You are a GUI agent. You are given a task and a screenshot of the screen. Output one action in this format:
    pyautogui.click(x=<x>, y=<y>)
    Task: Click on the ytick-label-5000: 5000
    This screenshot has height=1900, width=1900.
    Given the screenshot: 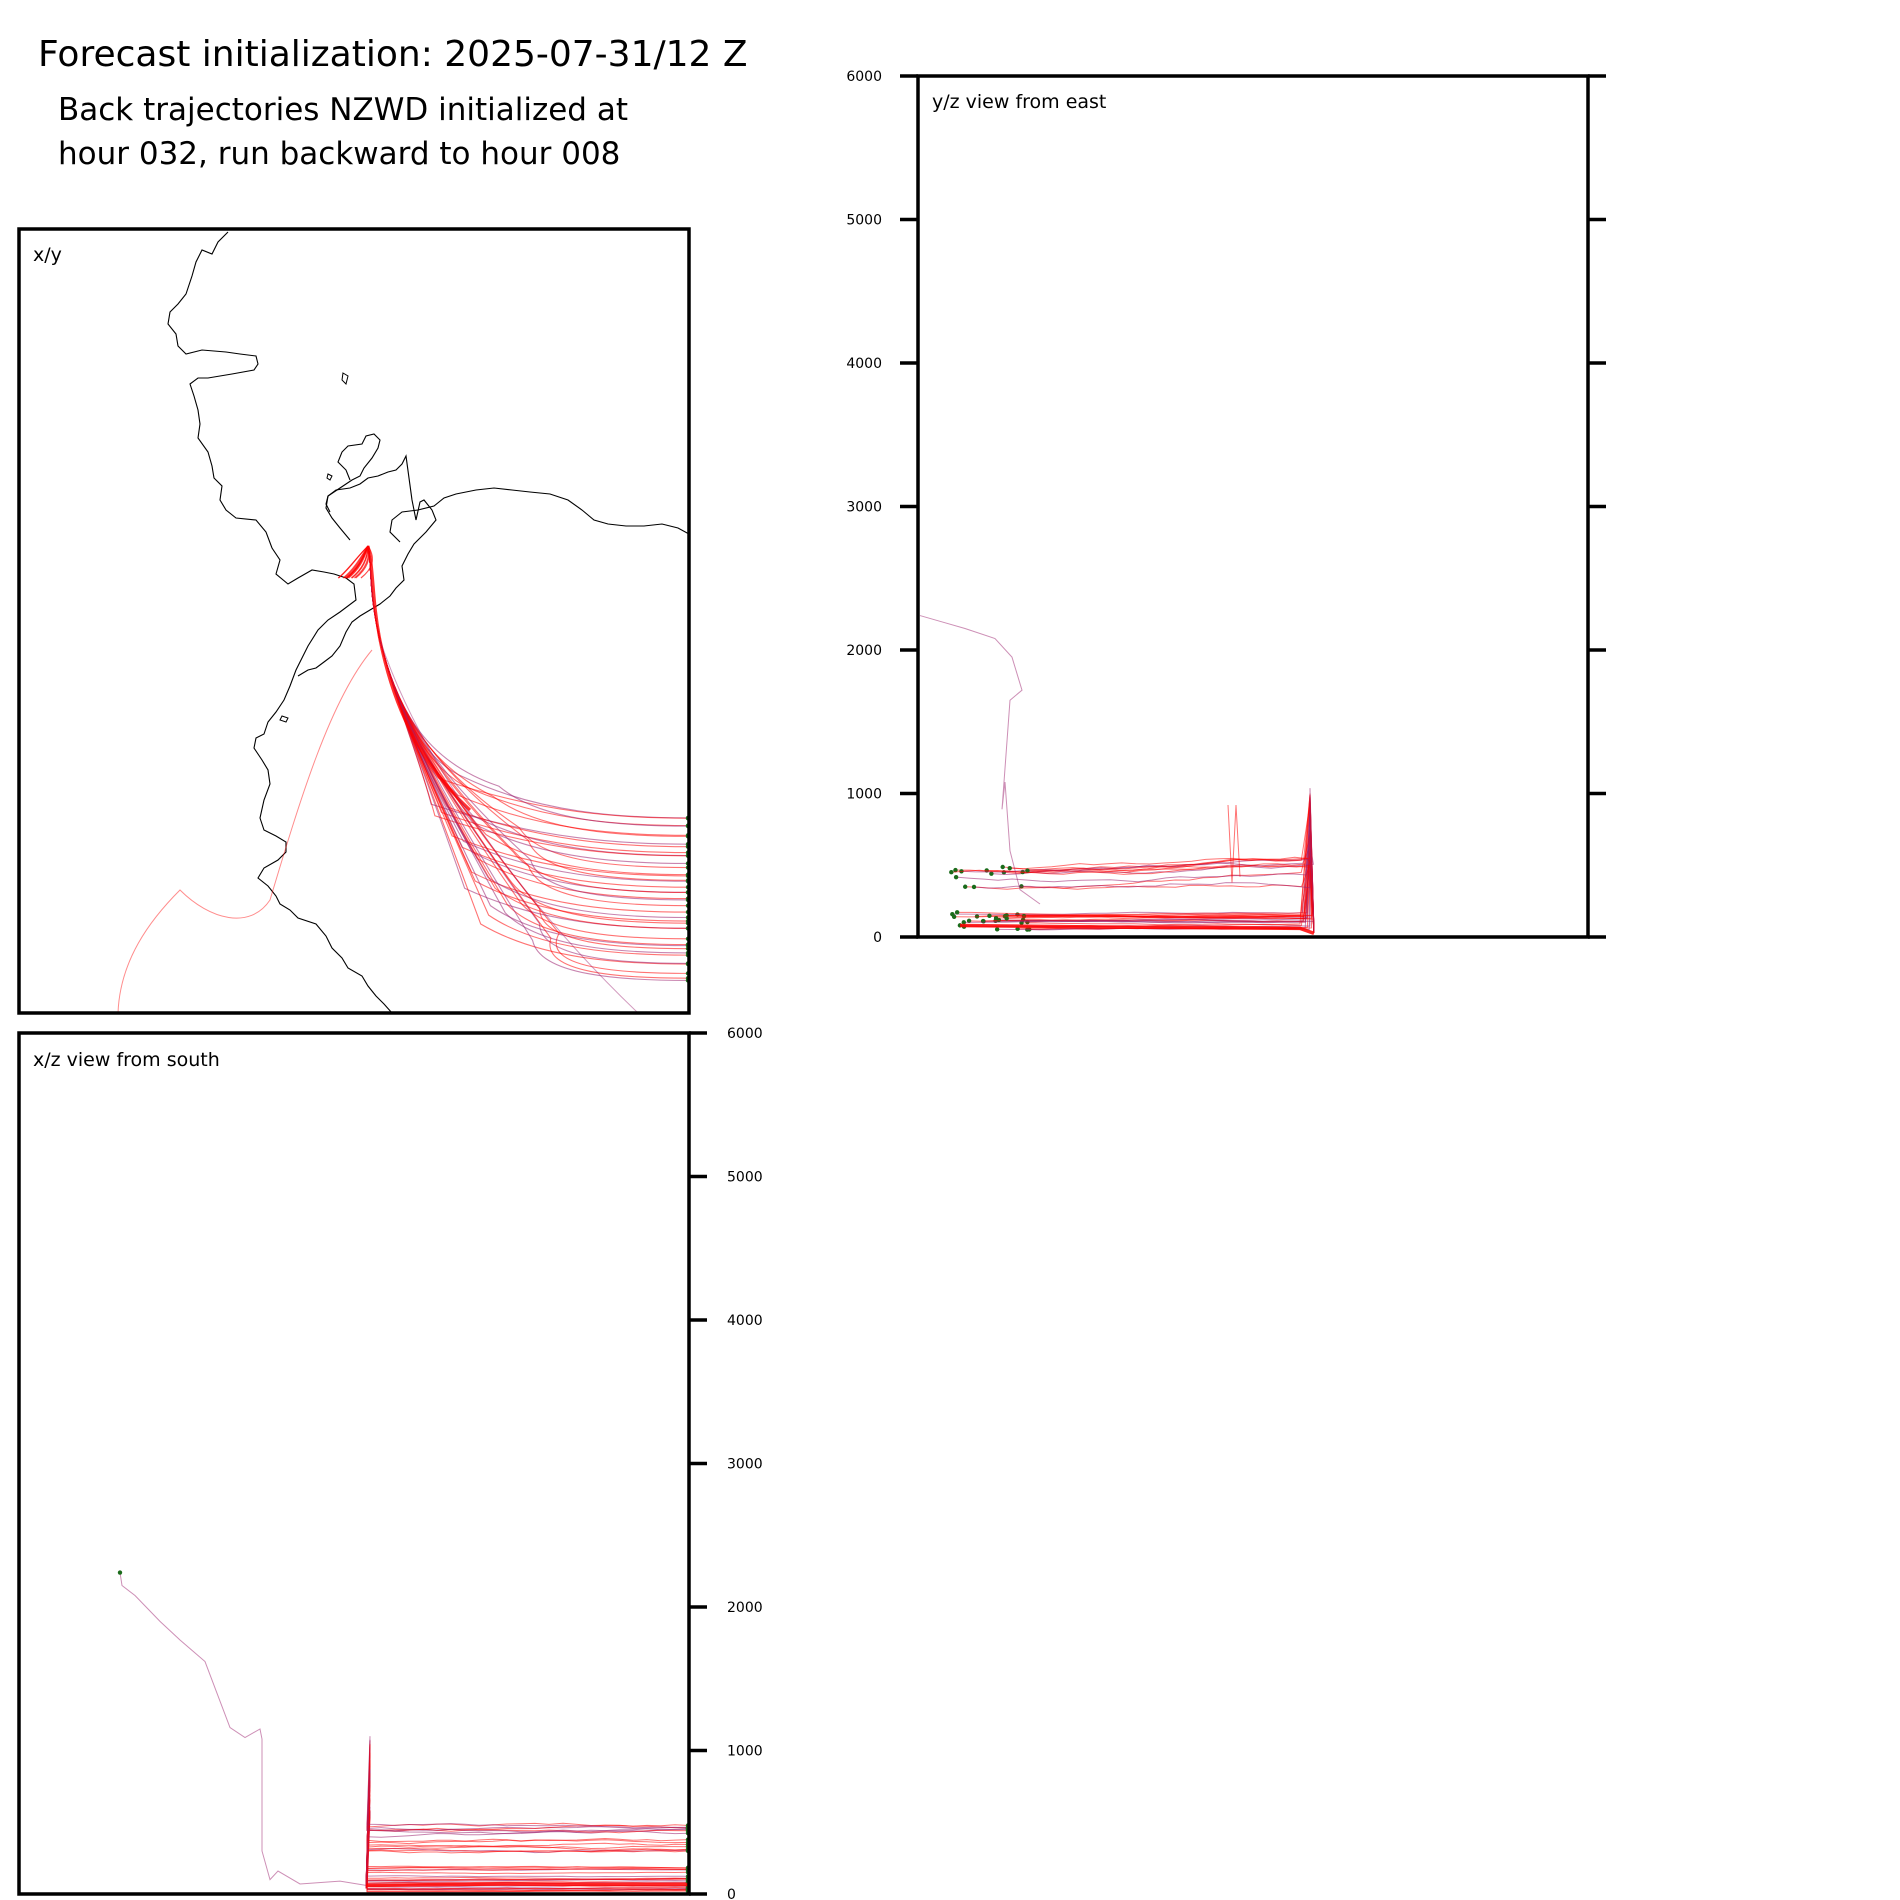 What is the action you would take?
    pyautogui.click(x=745, y=1178)
    